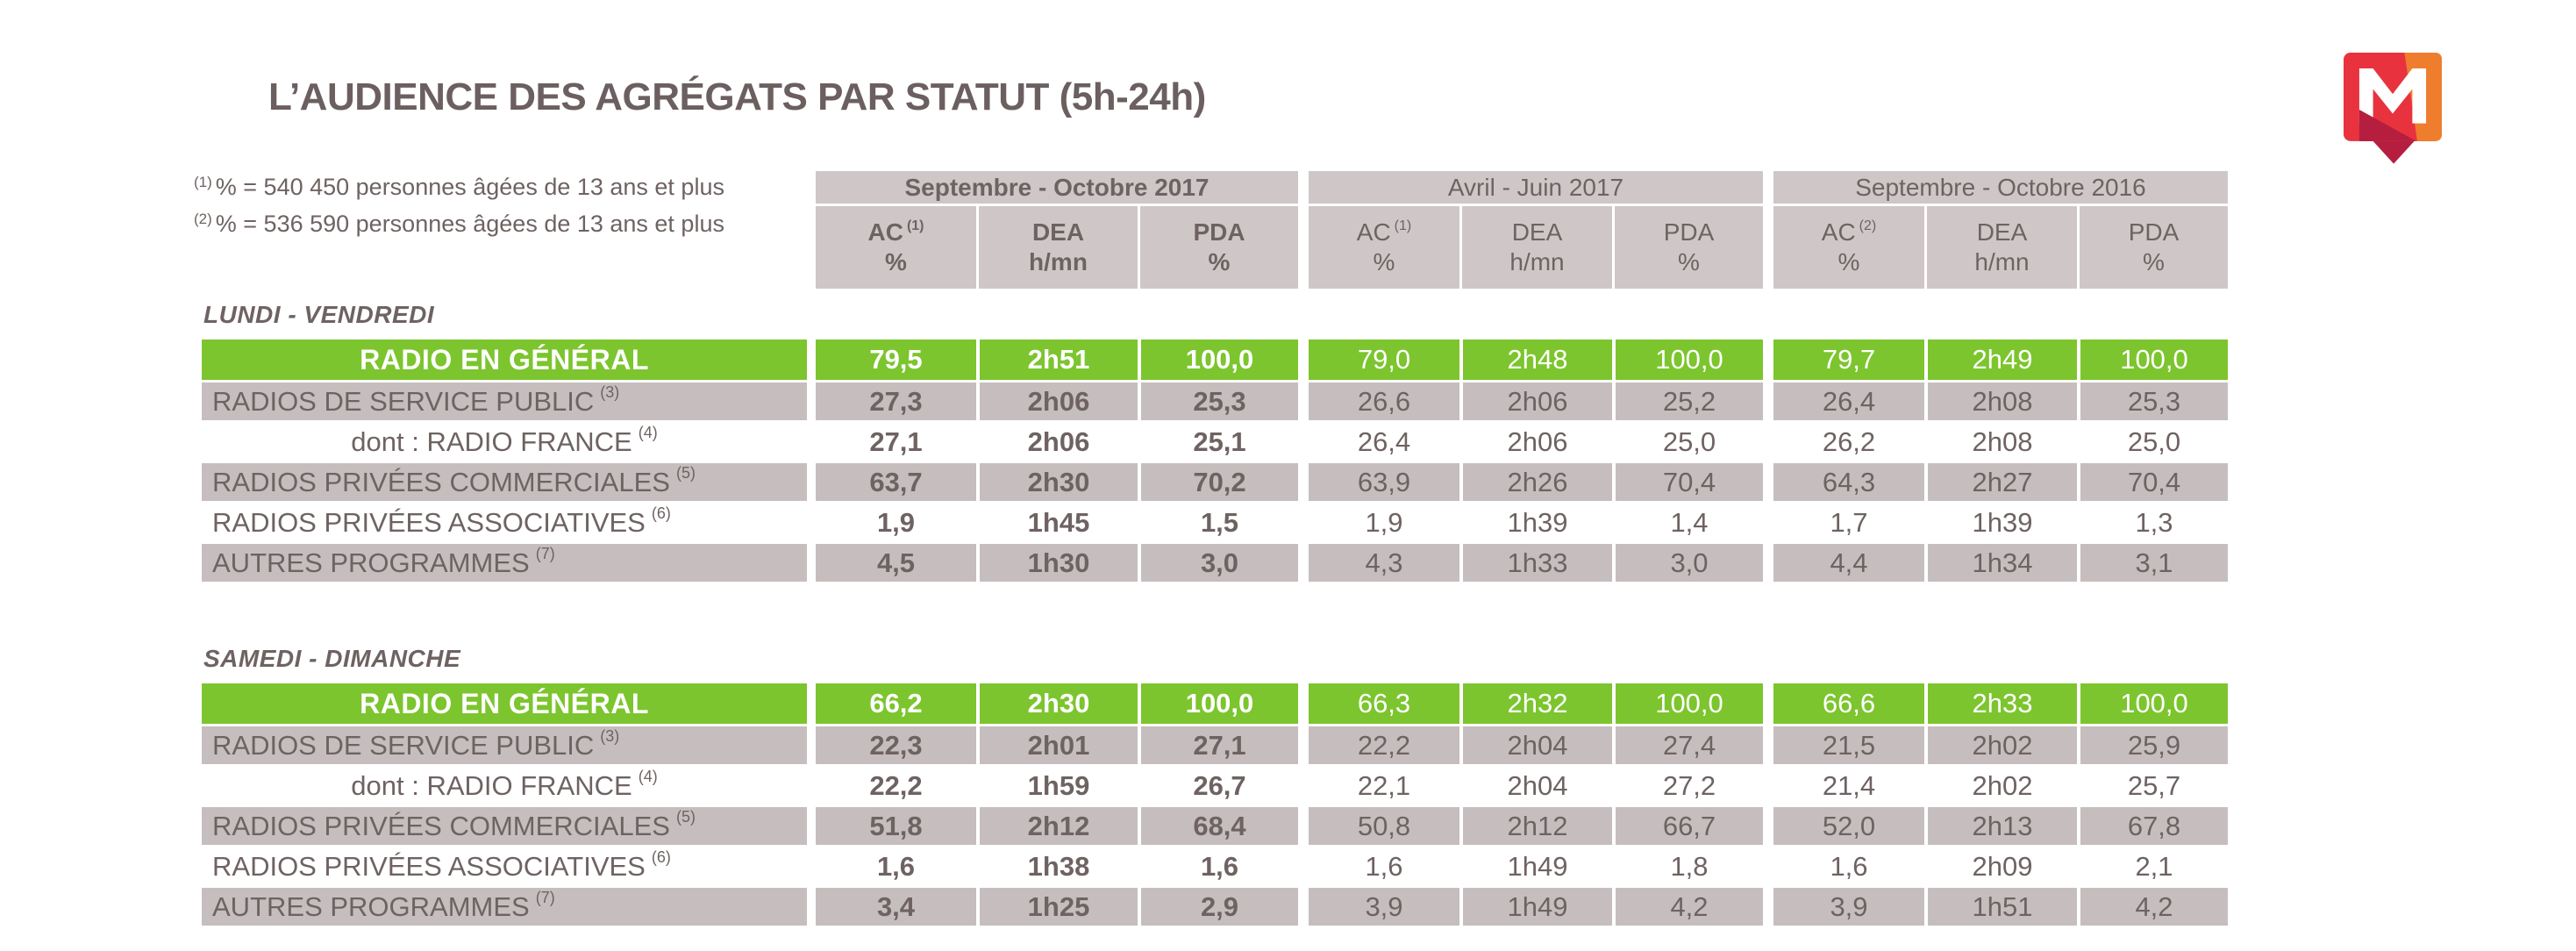 The height and width of the screenshot is (951, 2576). I want to click on value-cell: 63,7, so click(896, 482).